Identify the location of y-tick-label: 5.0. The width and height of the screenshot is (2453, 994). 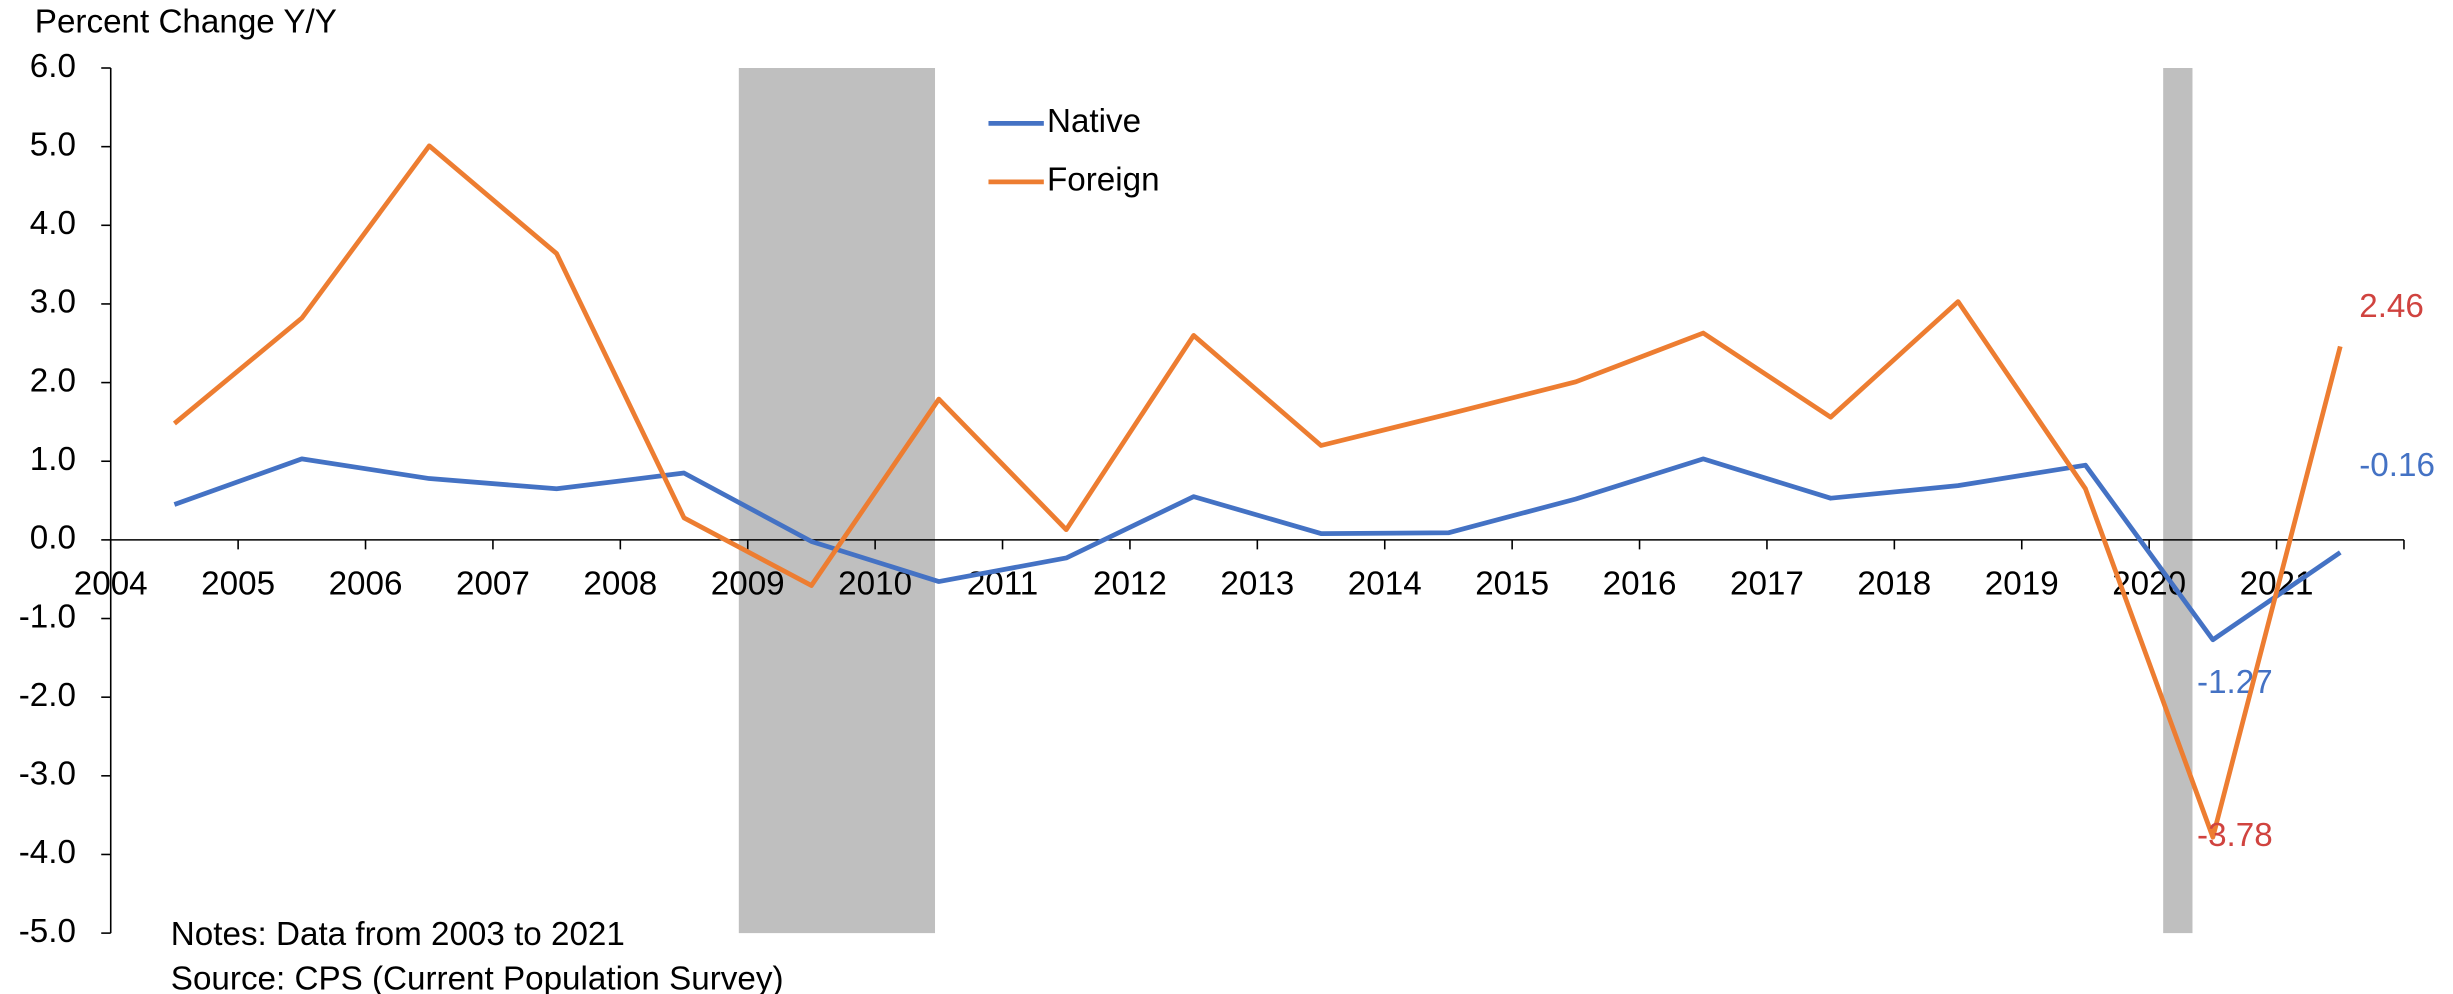
(53, 144).